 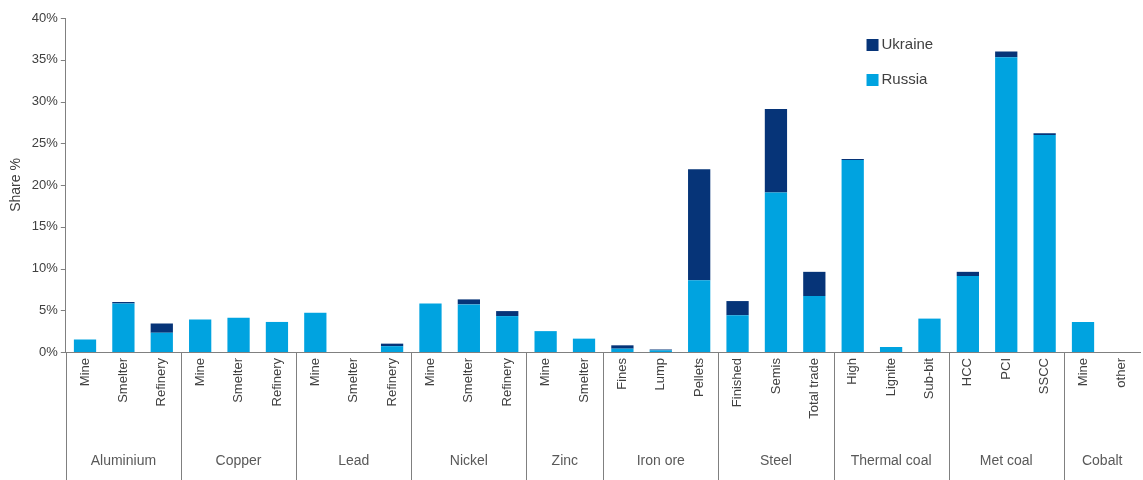 I want to click on x-tick-label: Lump, so click(x=660, y=374).